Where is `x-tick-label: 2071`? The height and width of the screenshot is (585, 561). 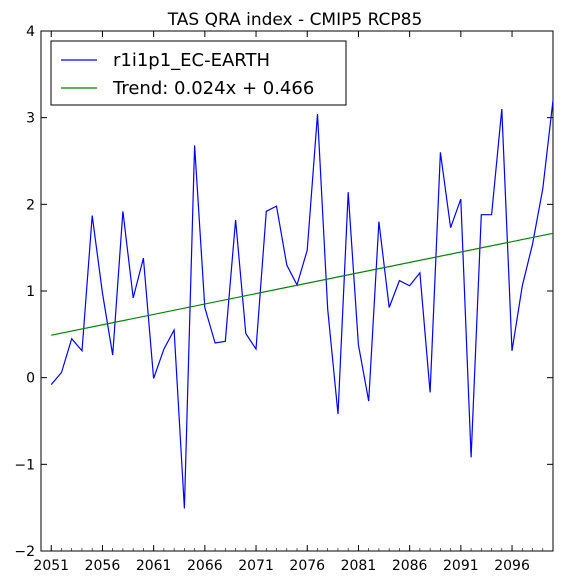
x-tick-label: 2071 is located at coordinates (256, 566).